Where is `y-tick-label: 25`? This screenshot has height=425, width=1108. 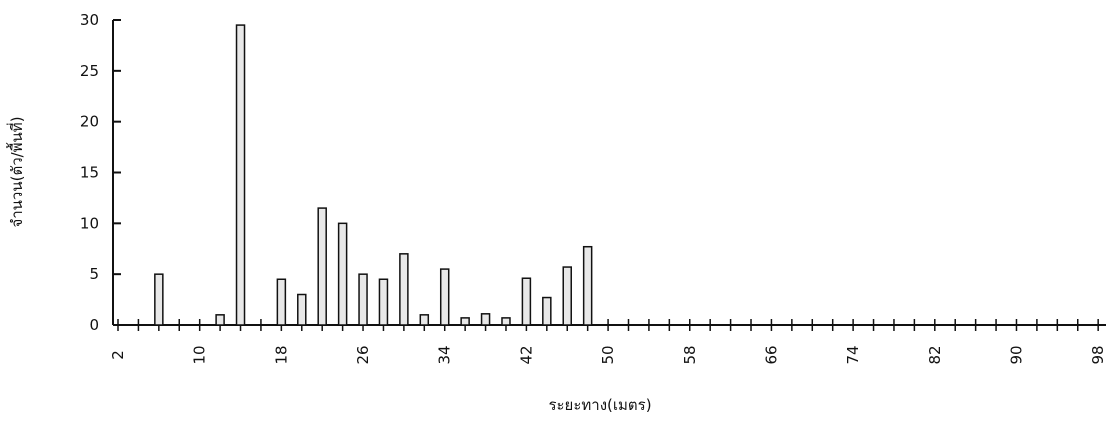 y-tick-label: 25 is located at coordinates (89, 71).